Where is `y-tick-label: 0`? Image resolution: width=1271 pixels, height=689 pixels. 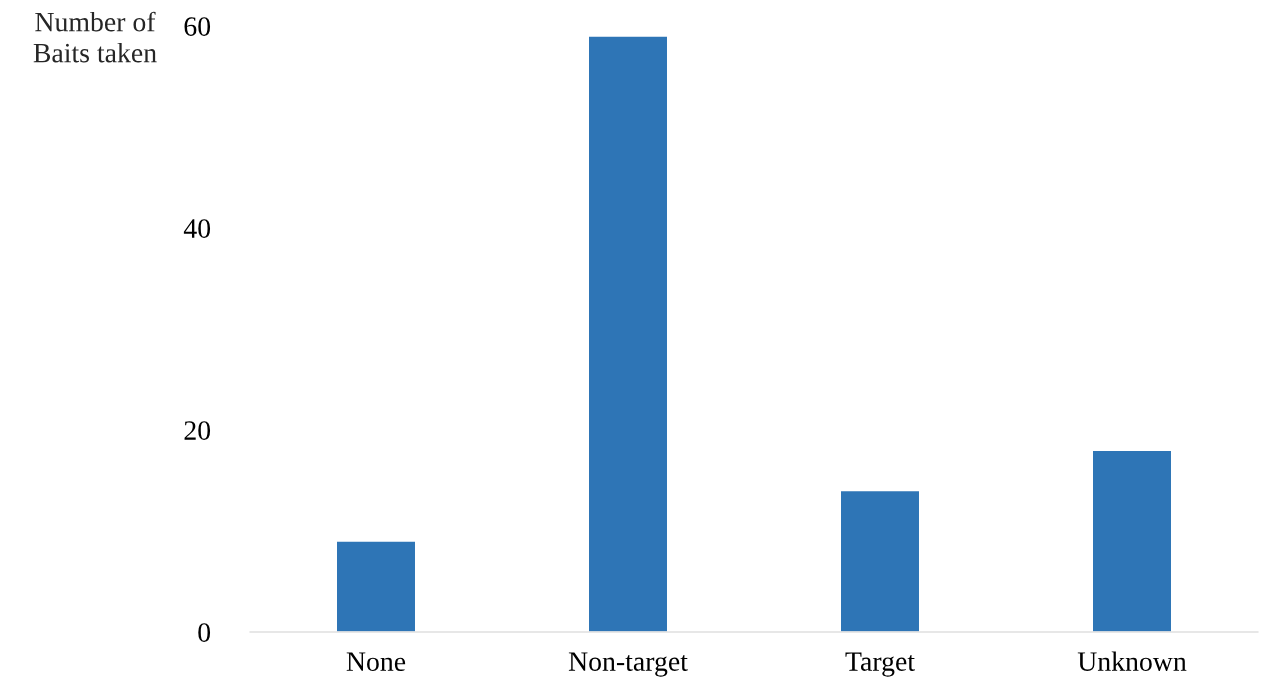
y-tick-label: 0 is located at coordinates (204, 632).